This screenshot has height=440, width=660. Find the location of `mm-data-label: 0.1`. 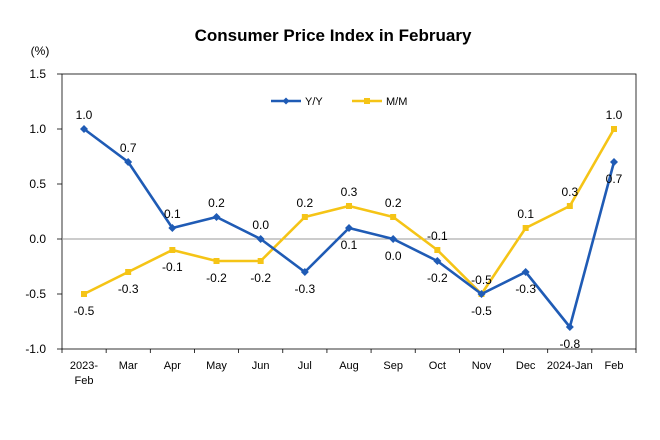

mm-data-label: 0.1 is located at coordinates (525, 214).